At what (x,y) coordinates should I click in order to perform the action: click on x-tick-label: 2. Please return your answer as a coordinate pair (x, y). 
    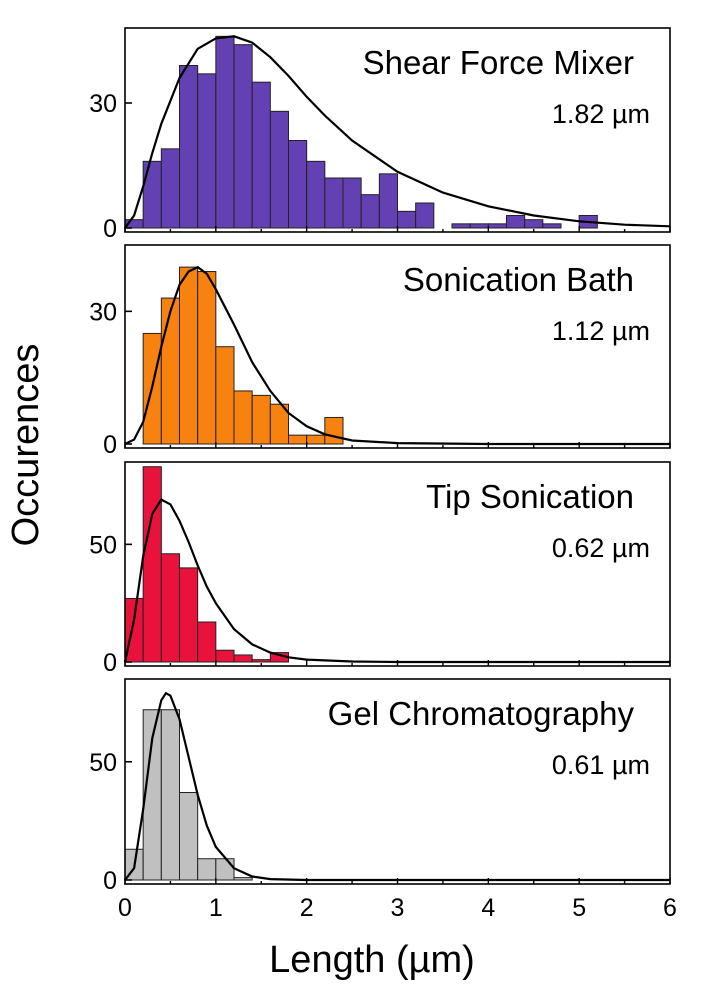
    Looking at the image, I should click on (307, 908).